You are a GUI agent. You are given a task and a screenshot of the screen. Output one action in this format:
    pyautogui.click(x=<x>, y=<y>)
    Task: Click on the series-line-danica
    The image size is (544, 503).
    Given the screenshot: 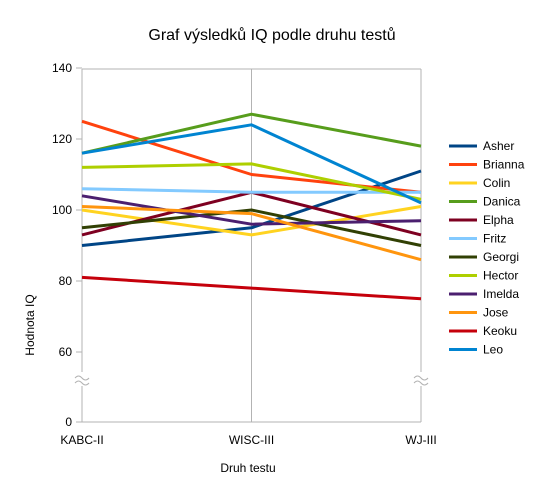 What is the action you would take?
    pyautogui.click(x=251, y=133)
    